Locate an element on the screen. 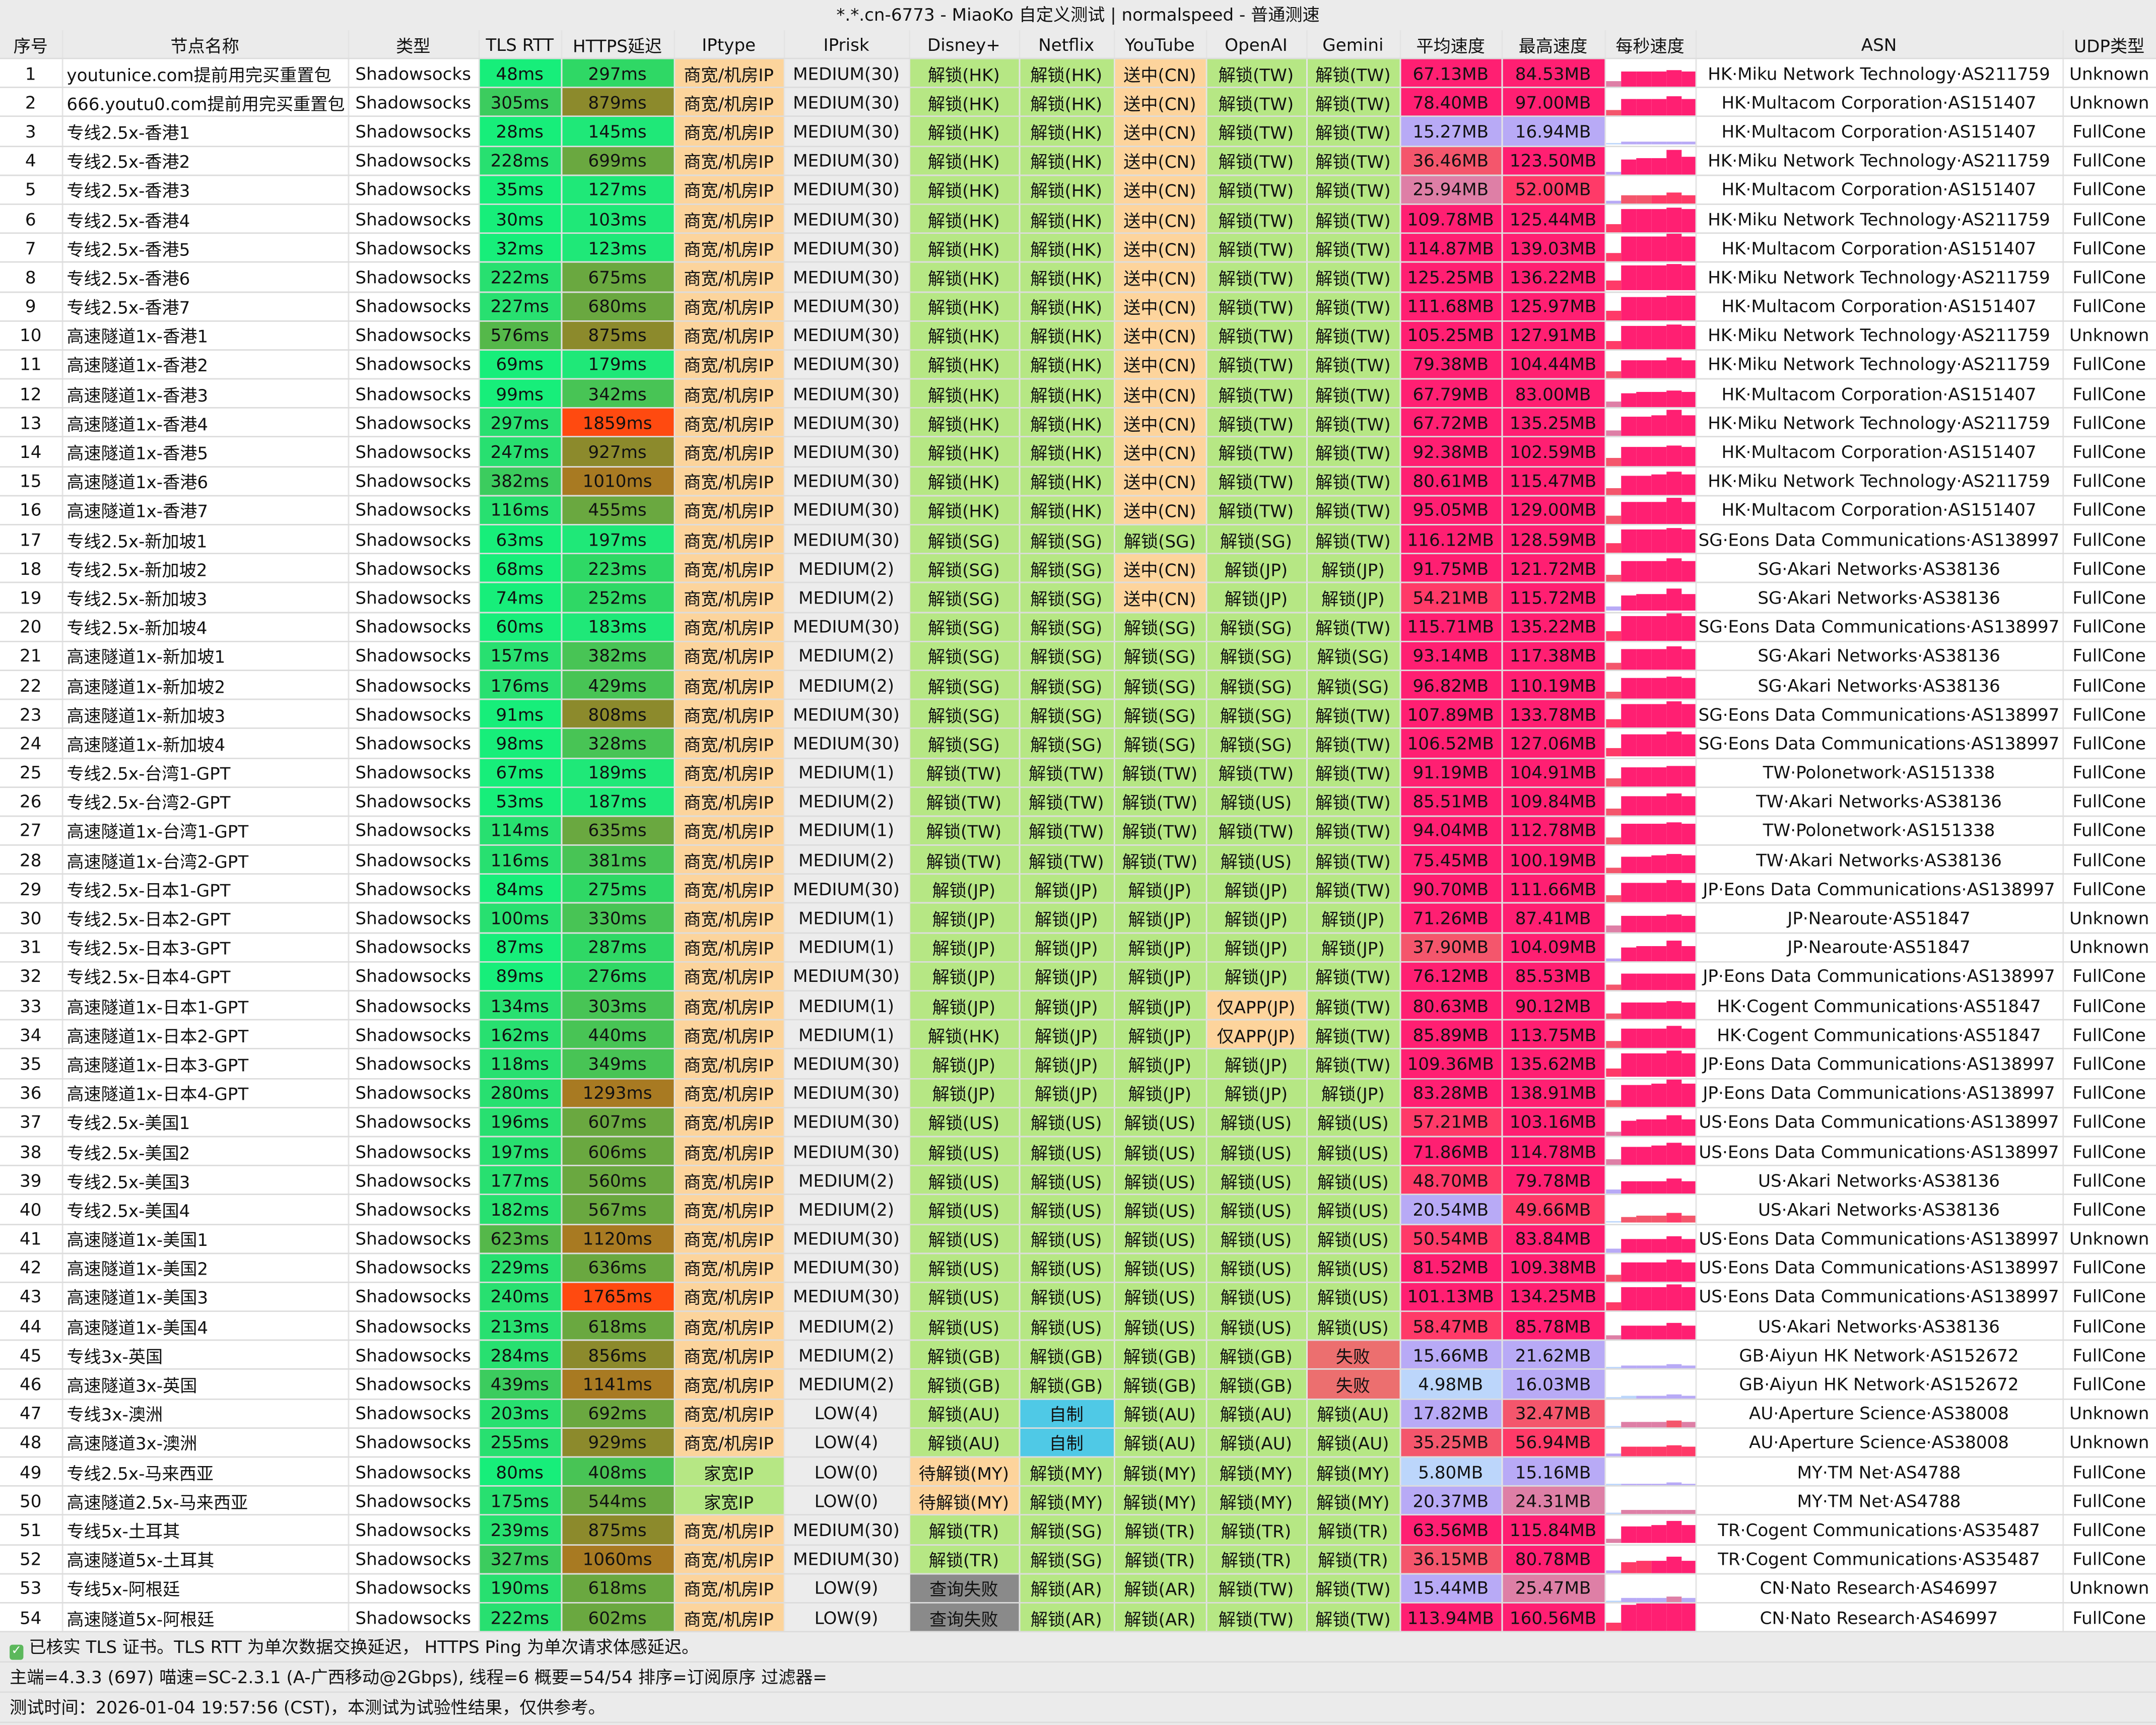  netflix-cell: 解锁(HK) is located at coordinates (1067, 365).